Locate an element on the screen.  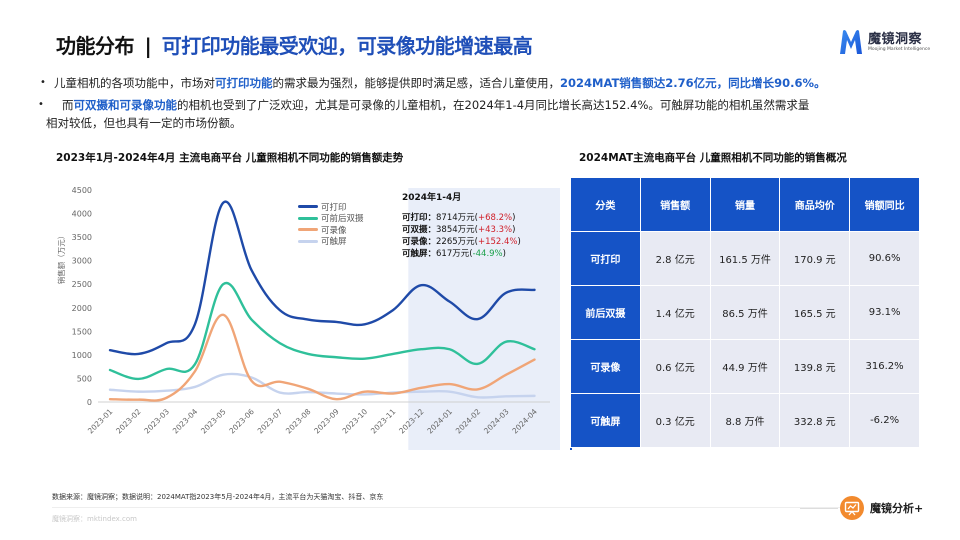
annotation-title: 2024年1-4月 is located at coordinates (432, 198).